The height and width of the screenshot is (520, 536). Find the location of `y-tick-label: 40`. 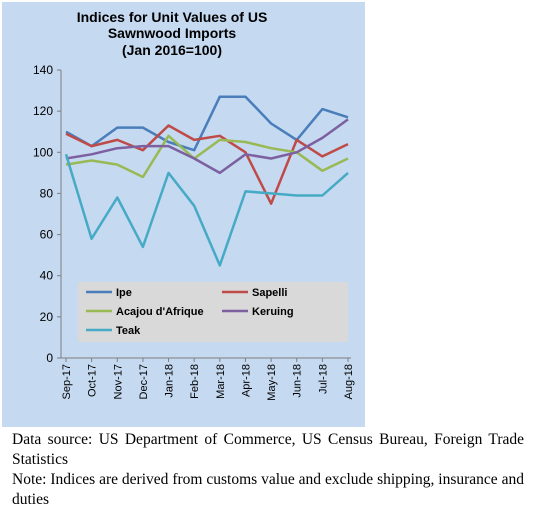

y-tick-label: 40 is located at coordinates (47, 276).